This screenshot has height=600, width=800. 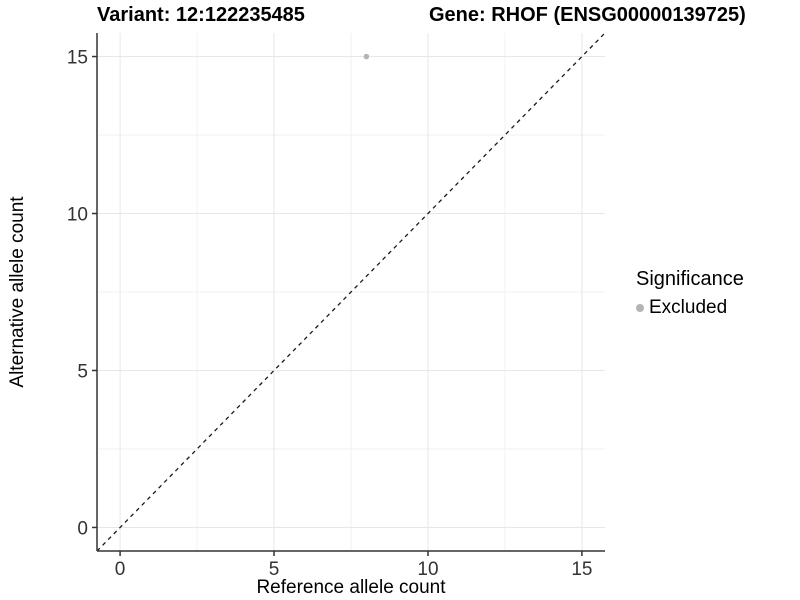 What do you see at coordinates (120, 569) in the screenshot?
I see `x-tick-label: 0` at bounding box center [120, 569].